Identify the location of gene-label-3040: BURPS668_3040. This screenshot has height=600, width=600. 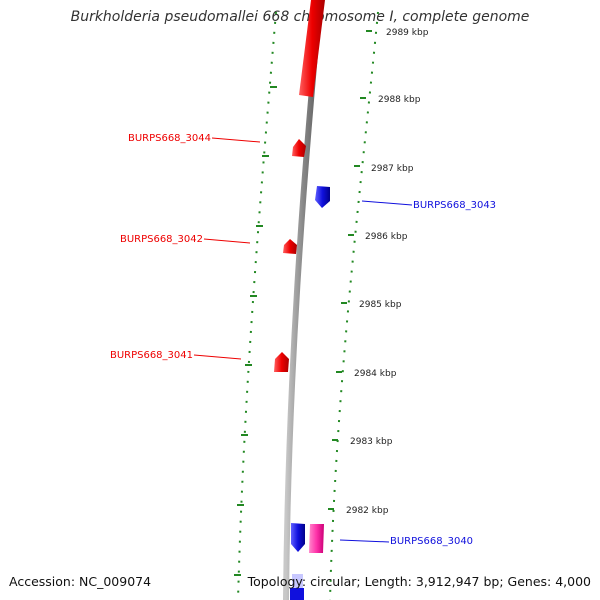
(431, 541).